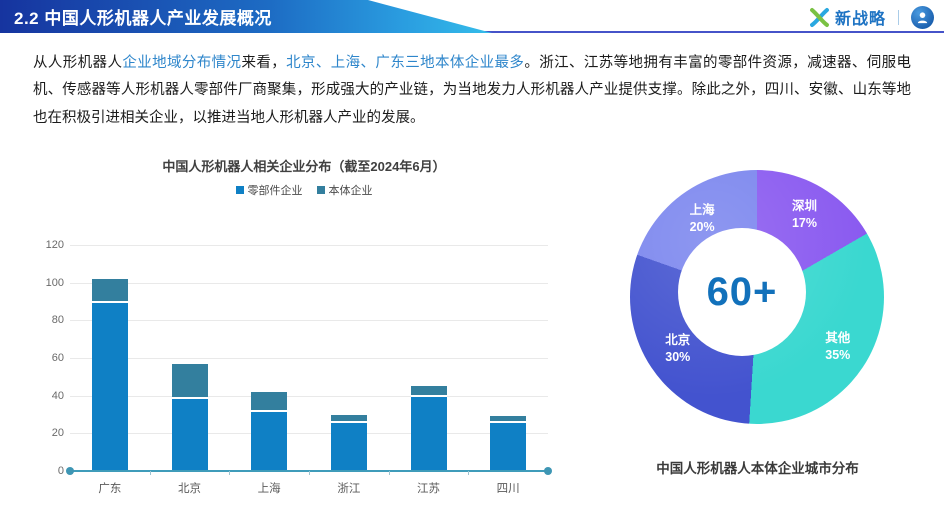 The image size is (944, 531). I want to click on bar-浙江, so click(348, 442).